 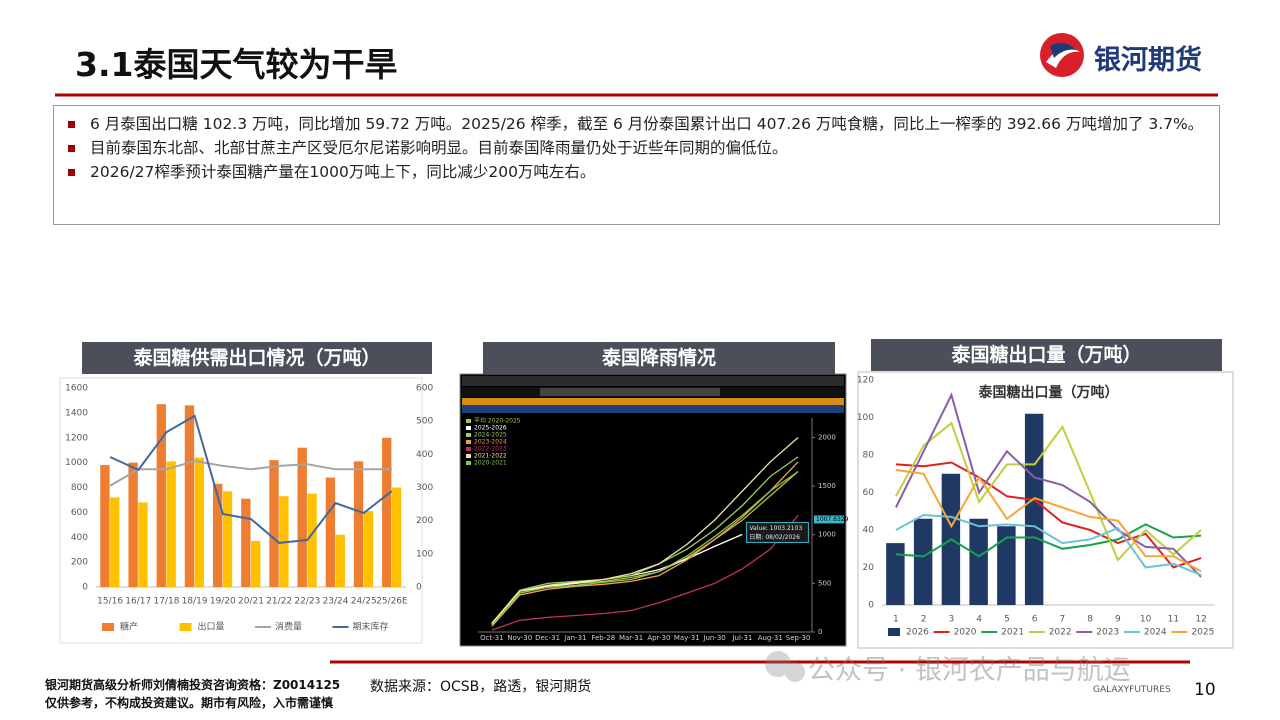 What do you see at coordinates (195, 602) in the screenshot?
I see `x-tick-label: 18/19` at bounding box center [195, 602].